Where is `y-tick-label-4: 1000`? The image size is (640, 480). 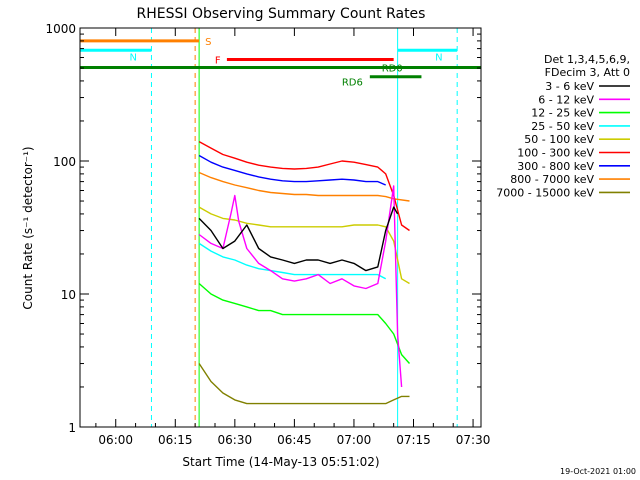 y-tick-label-4: 1000 is located at coordinates (60, 29).